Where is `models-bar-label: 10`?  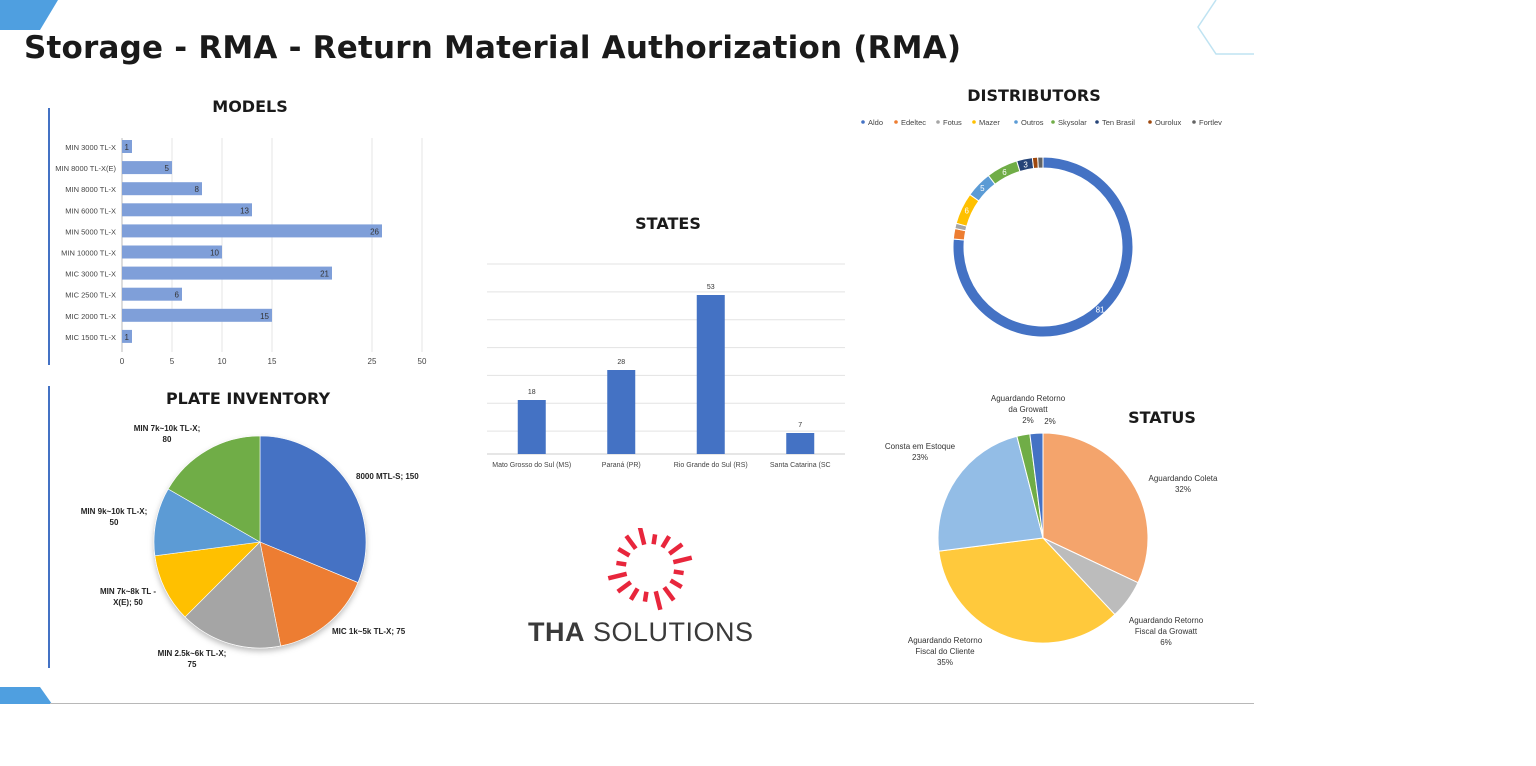
models-bar-label: 10 is located at coordinates (214, 253).